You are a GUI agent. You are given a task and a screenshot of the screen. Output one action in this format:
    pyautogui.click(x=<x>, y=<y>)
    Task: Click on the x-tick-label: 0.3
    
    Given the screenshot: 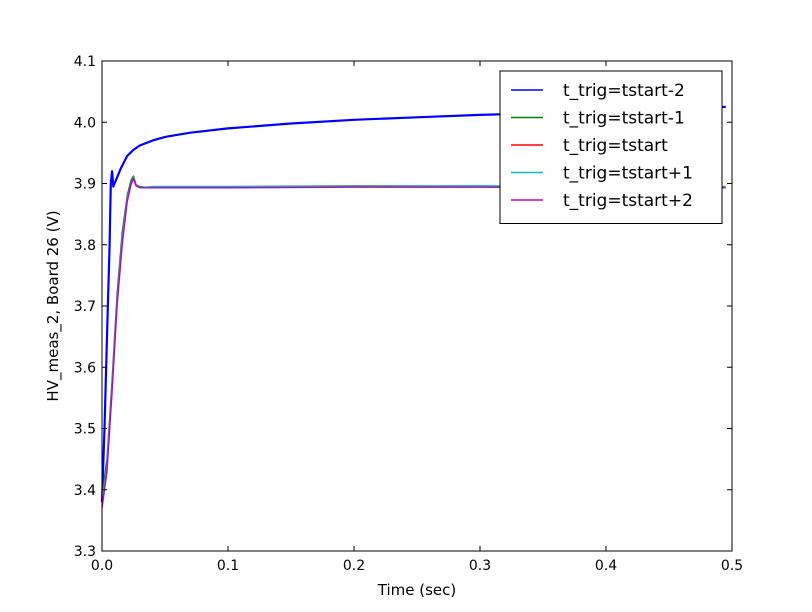 What is the action you would take?
    pyautogui.click(x=480, y=566)
    